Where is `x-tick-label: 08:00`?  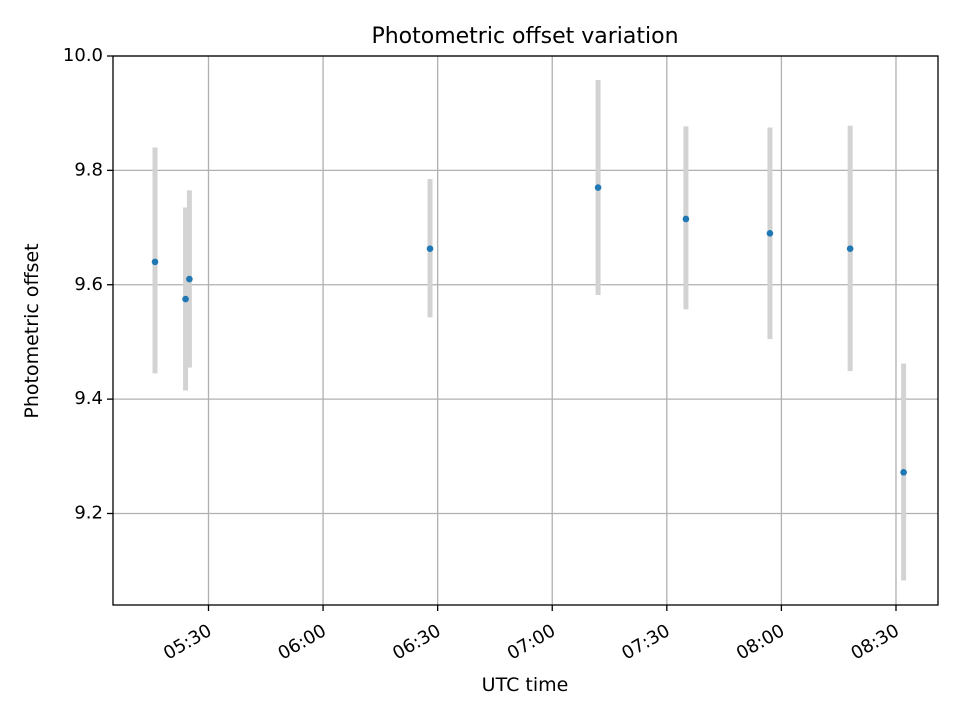 x-tick-label: 08:00 is located at coordinates (760, 642).